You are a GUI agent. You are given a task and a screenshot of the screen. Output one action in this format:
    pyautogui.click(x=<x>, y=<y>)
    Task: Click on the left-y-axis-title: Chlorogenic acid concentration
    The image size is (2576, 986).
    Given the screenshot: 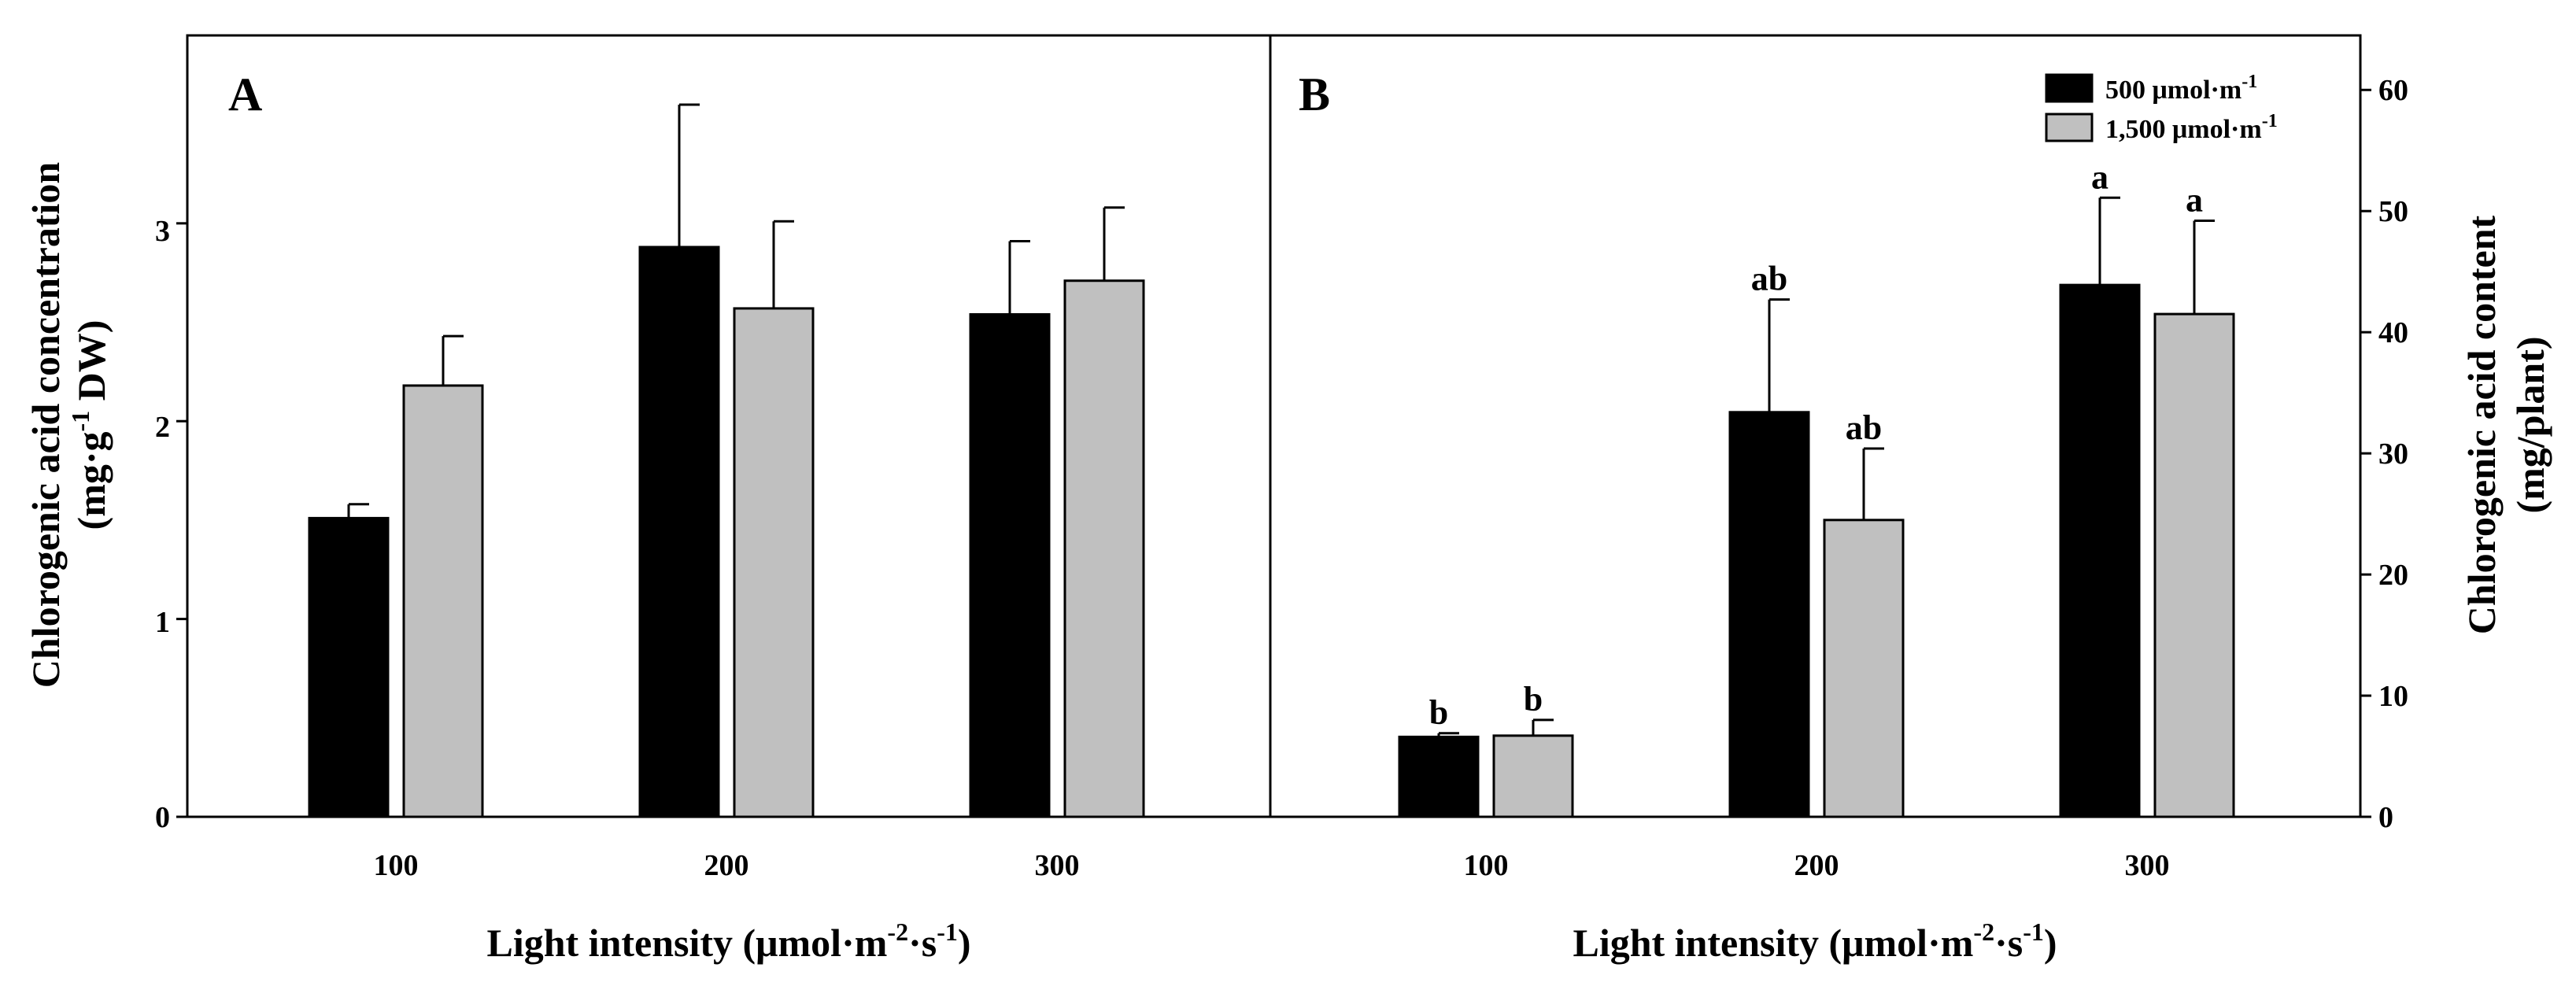 What is the action you would take?
    pyautogui.click(x=46, y=425)
    